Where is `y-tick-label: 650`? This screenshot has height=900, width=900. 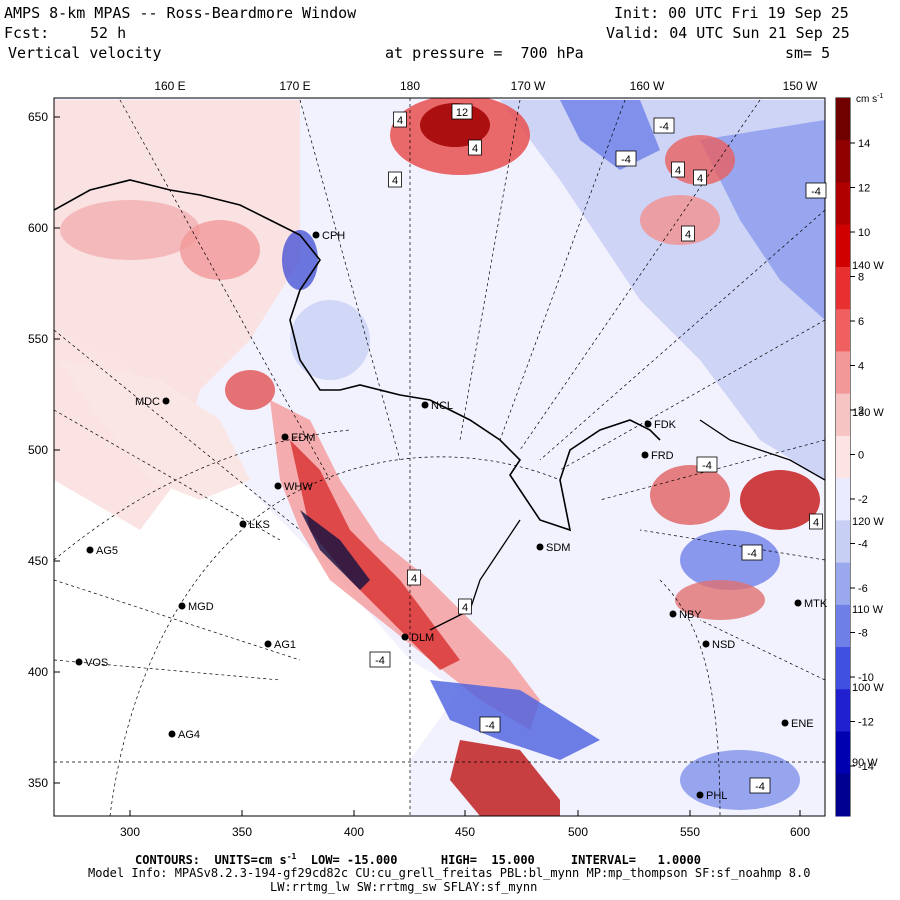 y-tick-label: 650 is located at coordinates (38, 117).